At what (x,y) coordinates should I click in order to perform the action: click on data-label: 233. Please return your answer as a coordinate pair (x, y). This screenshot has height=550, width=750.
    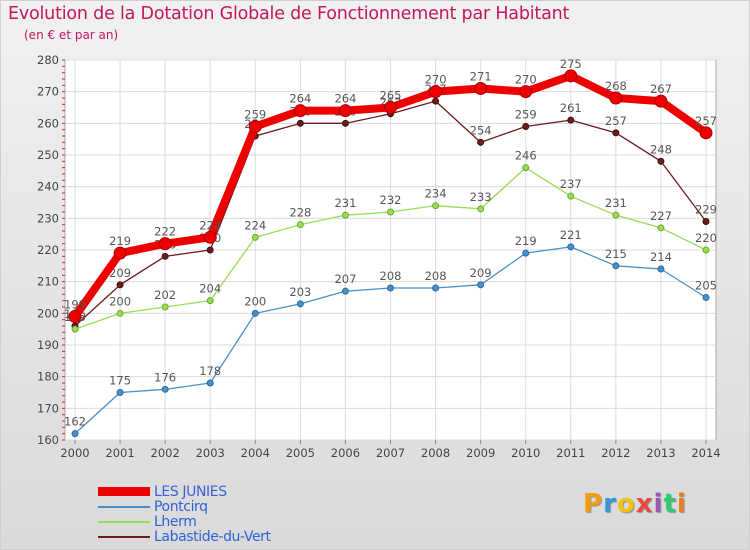
    Looking at the image, I should click on (481, 197).